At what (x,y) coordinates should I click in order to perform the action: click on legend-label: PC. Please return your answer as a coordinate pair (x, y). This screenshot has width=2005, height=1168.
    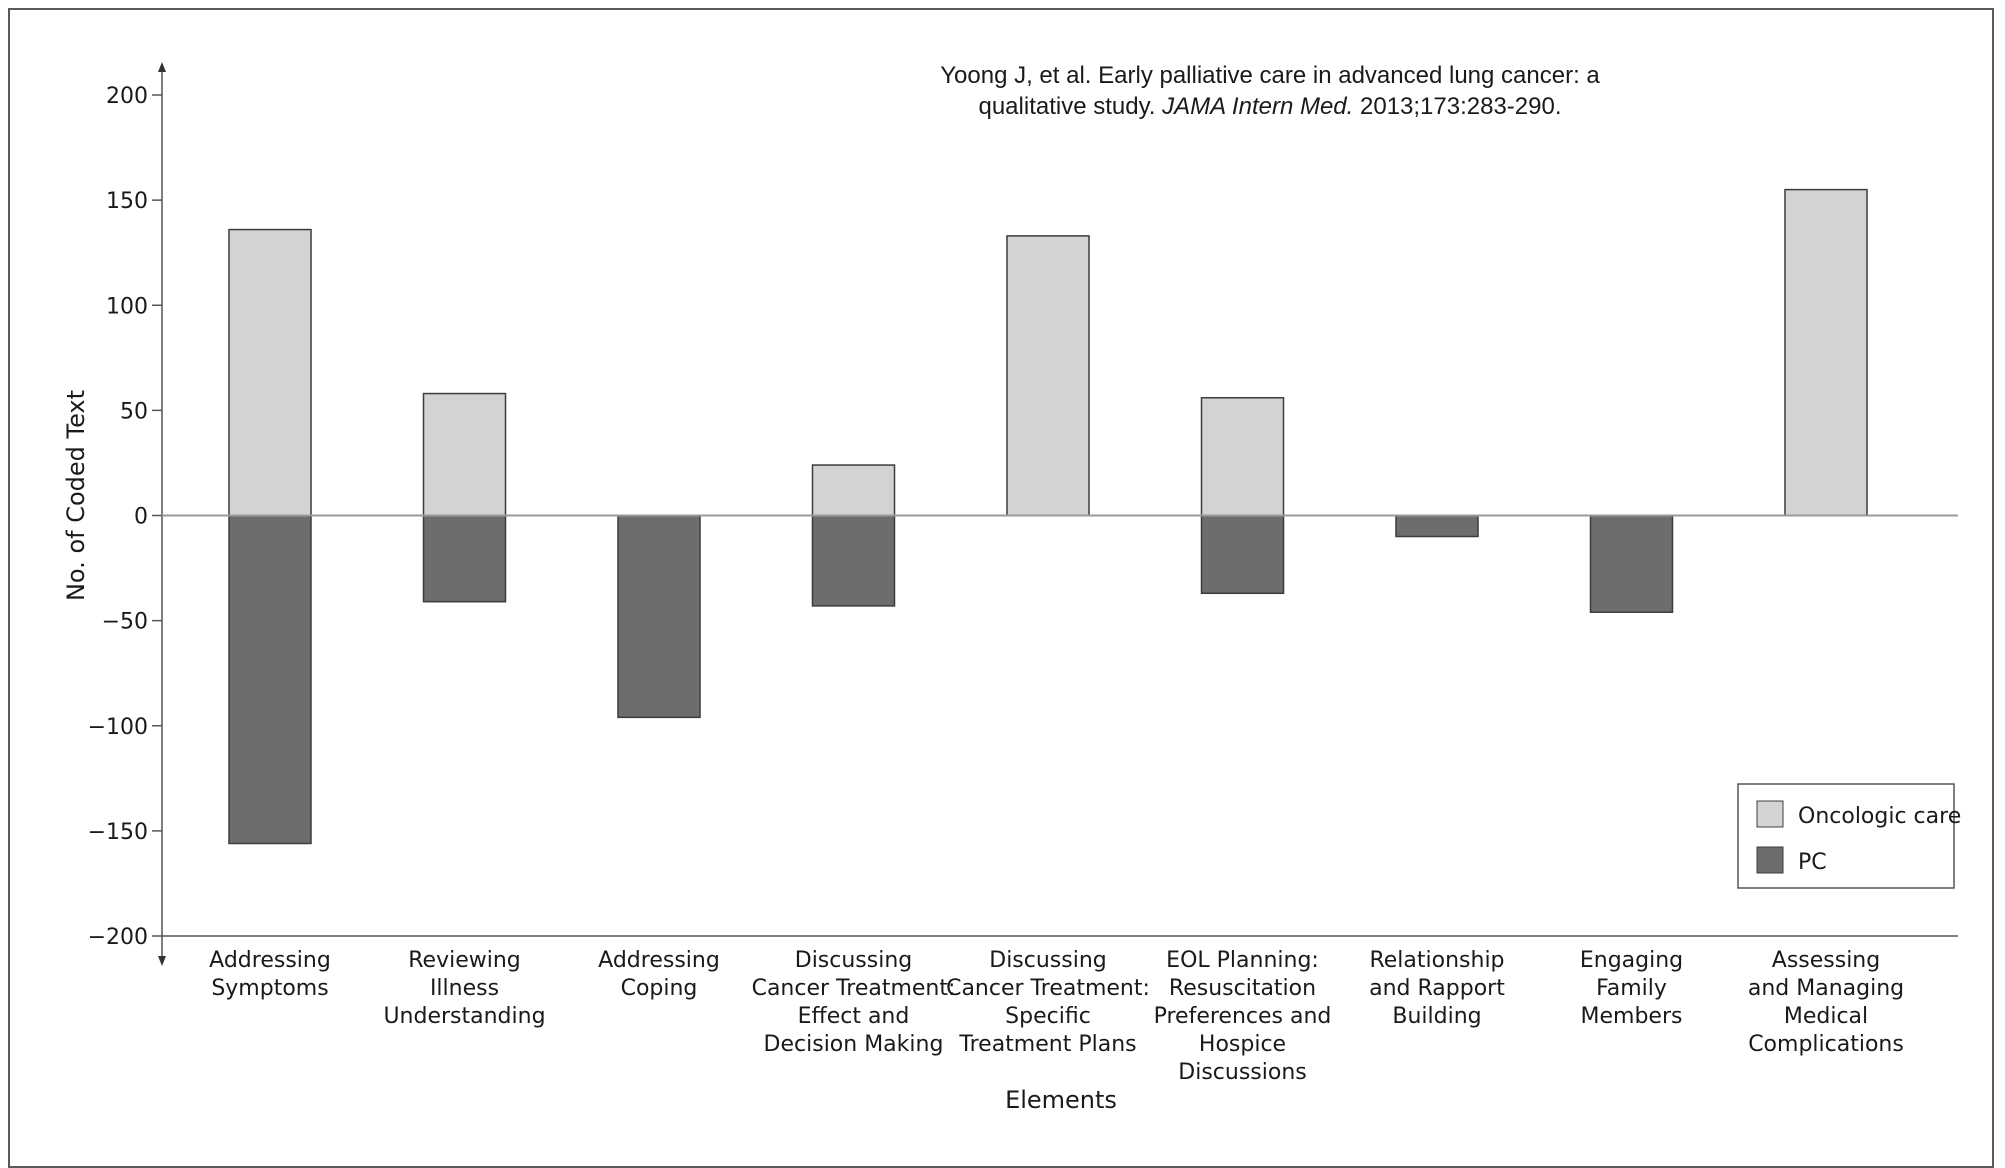
    Looking at the image, I should click on (1812, 862).